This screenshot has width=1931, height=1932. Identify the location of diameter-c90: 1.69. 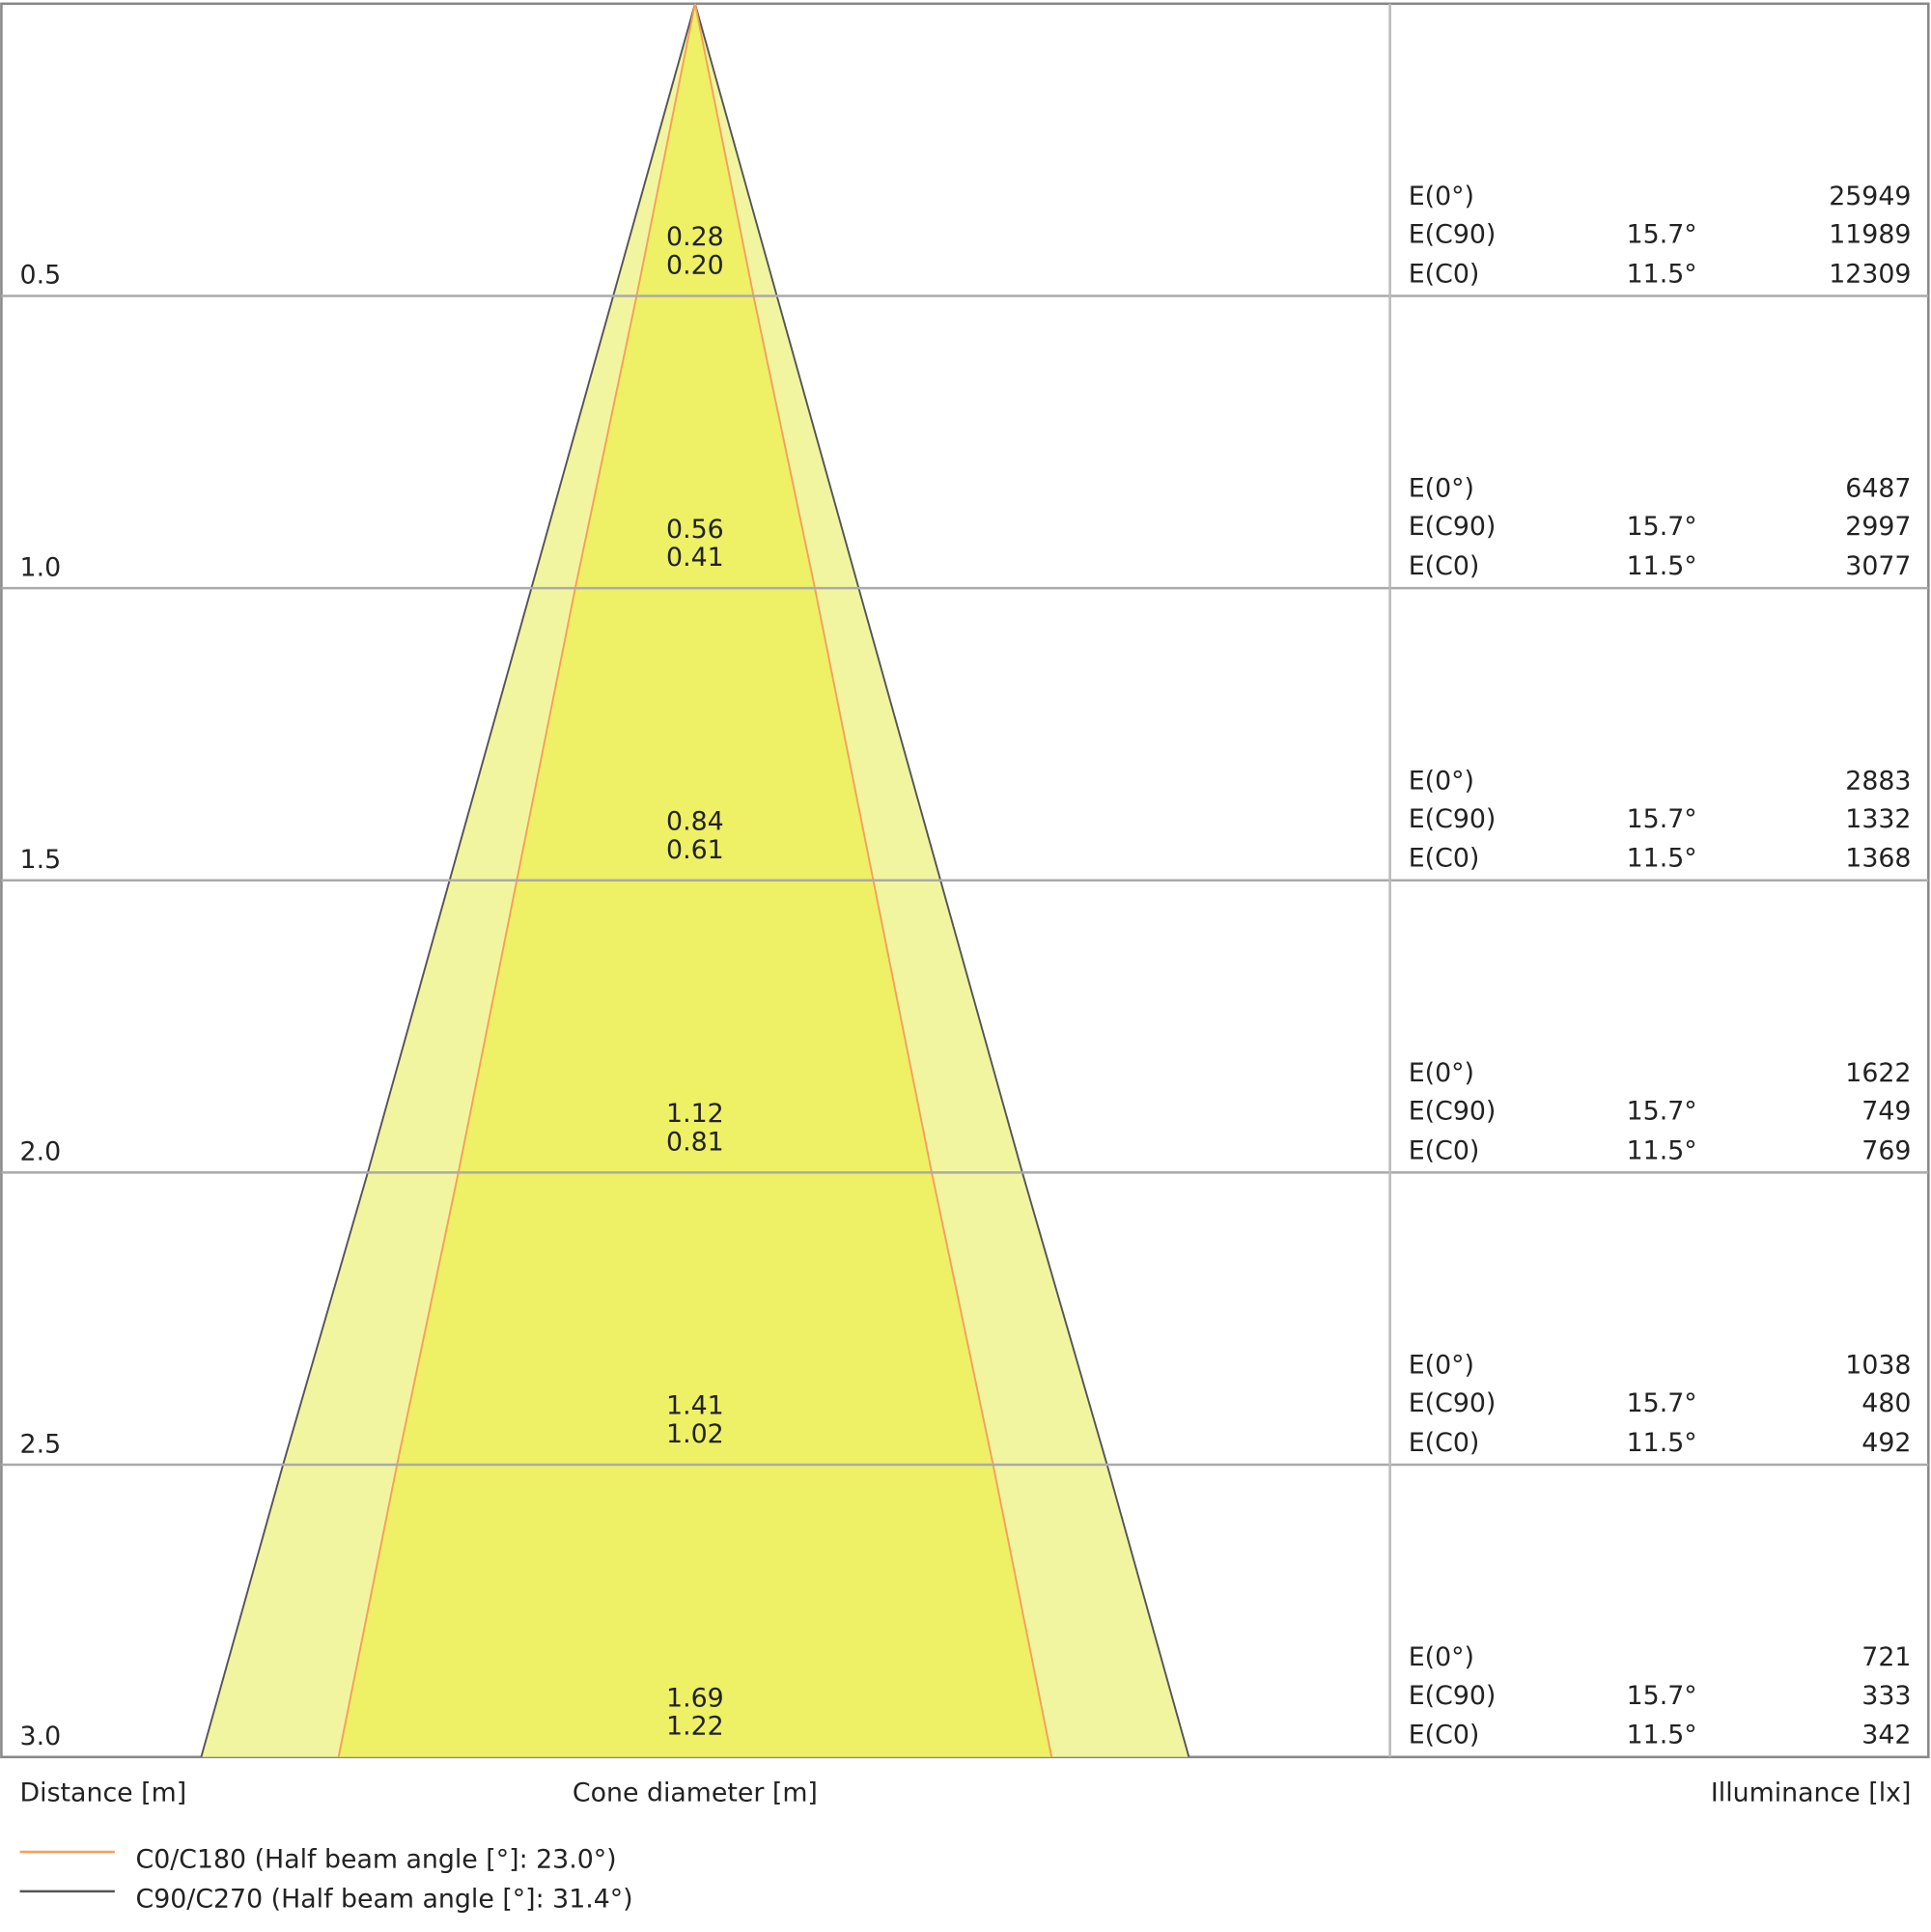
(695, 1698).